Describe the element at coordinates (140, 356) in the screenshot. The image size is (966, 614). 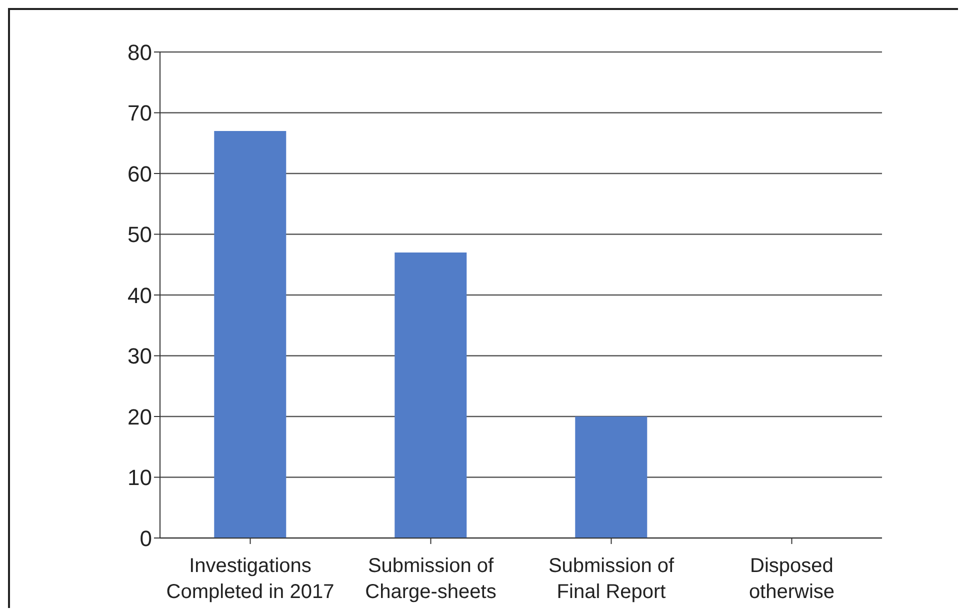
I see `y-tick-label: 30` at that location.